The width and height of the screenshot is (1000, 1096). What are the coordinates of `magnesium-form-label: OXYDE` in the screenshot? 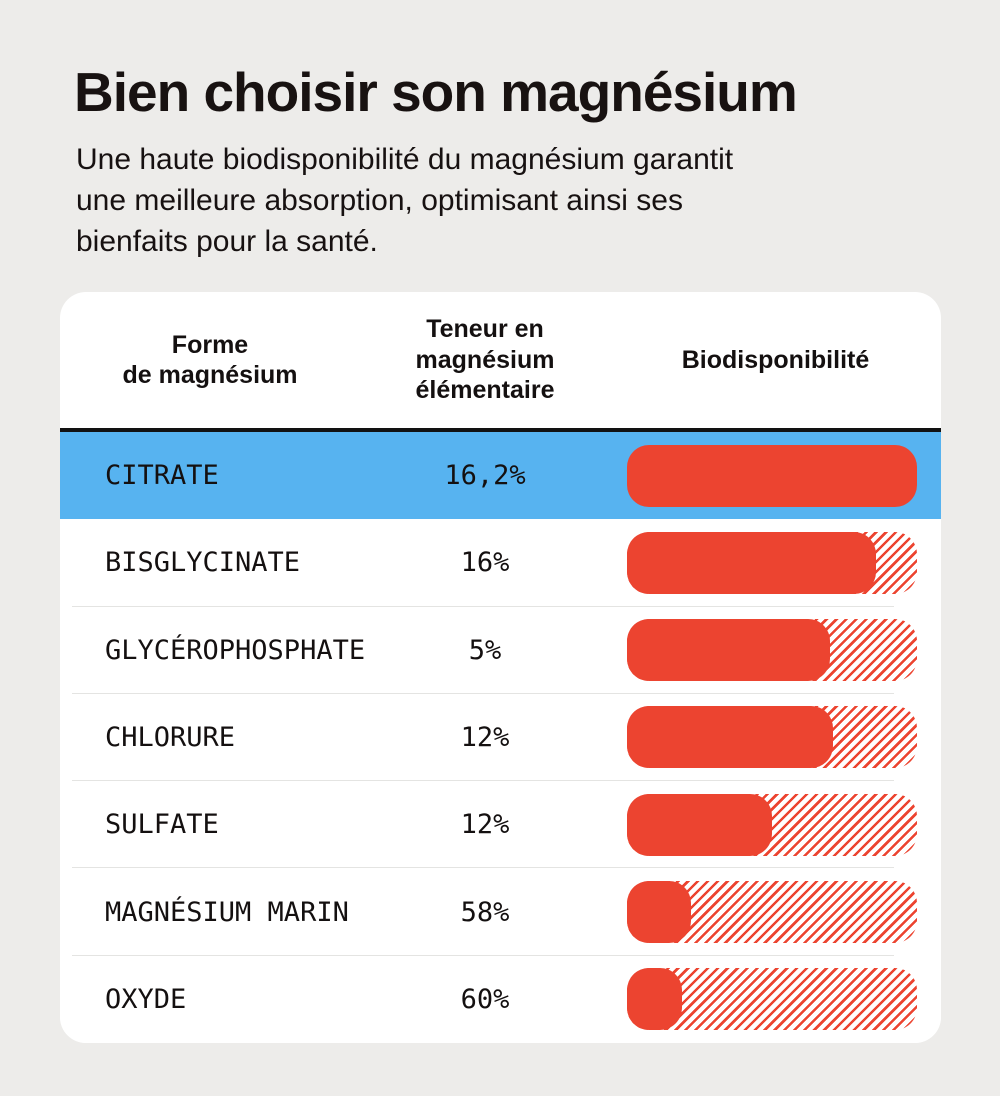 It's located at (146, 999).